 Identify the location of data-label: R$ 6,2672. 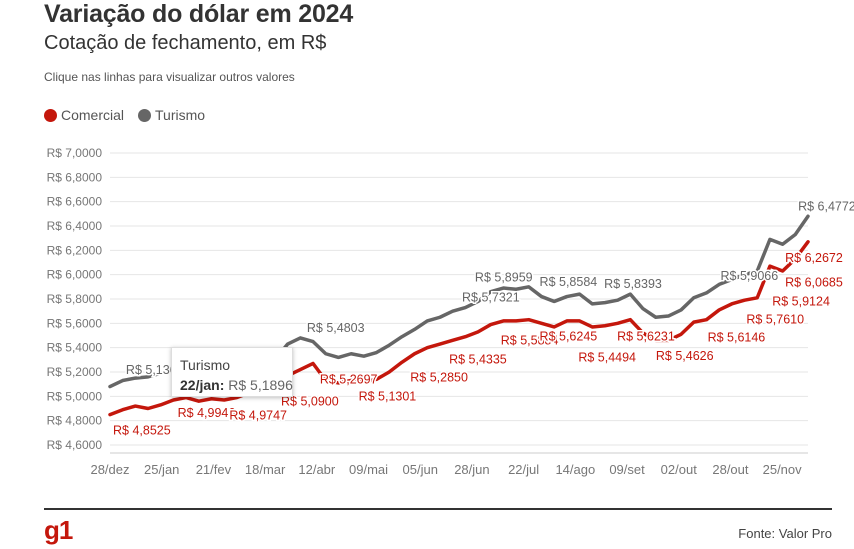
(814, 258).